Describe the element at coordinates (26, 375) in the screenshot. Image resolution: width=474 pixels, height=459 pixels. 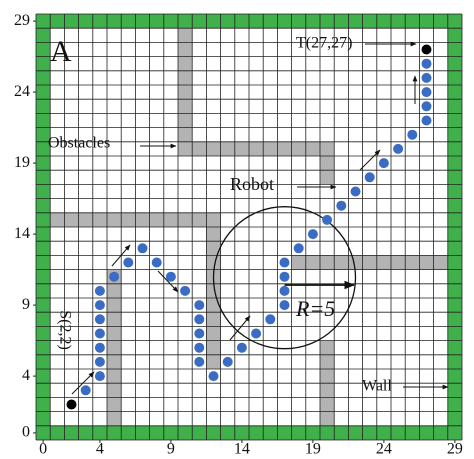
I see `y-tick-label: 4` at that location.